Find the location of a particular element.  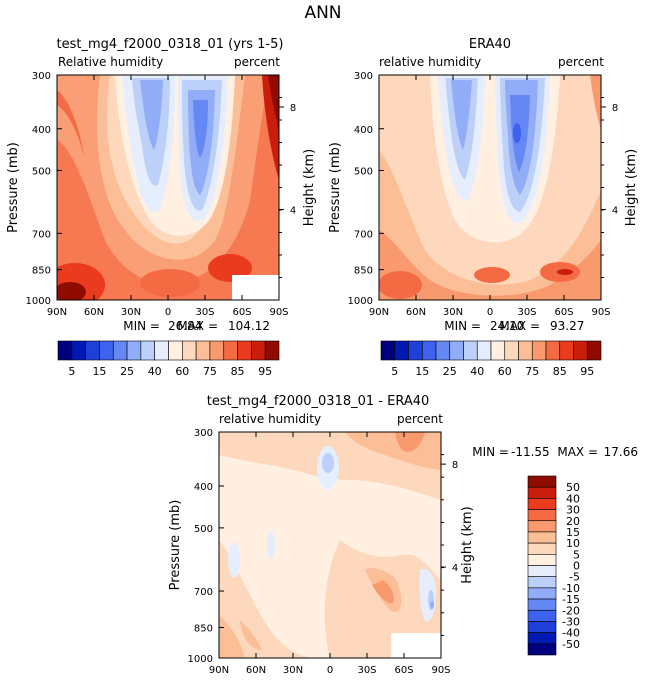

colorbar-label: 5 is located at coordinates (394, 371).